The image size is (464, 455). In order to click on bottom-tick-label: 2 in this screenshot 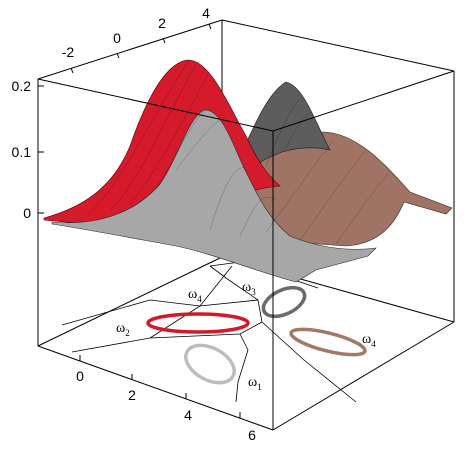, I will do `click(132, 395)`.